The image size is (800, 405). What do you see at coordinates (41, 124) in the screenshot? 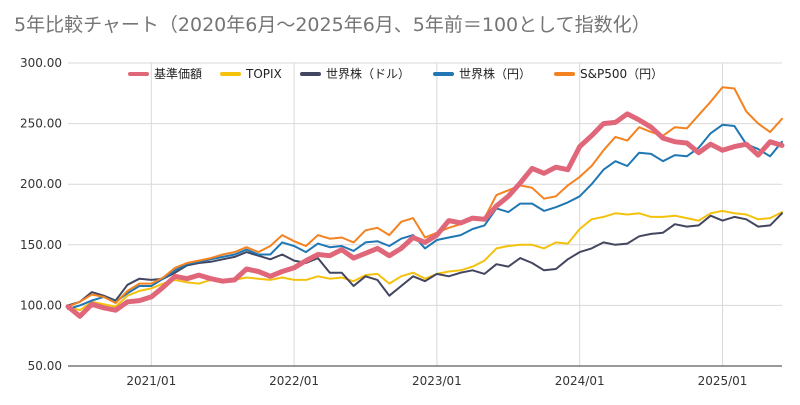
I see `y-tick-label: 250.00` at bounding box center [41, 124].